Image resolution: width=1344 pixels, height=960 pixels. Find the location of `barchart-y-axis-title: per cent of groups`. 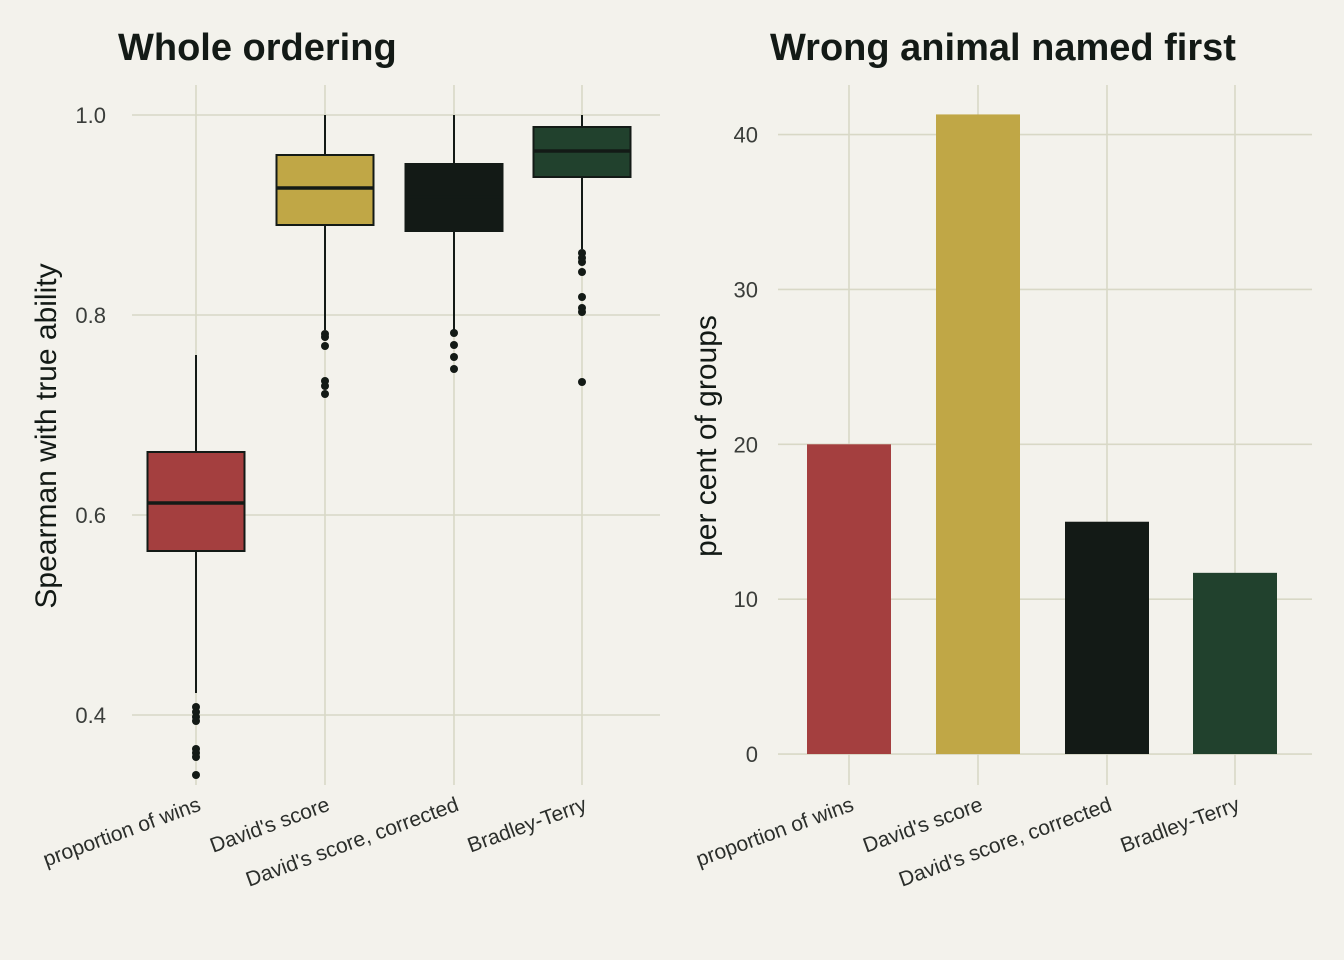

barchart-y-axis-title: per cent of groups is located at coordinates (706, 436).